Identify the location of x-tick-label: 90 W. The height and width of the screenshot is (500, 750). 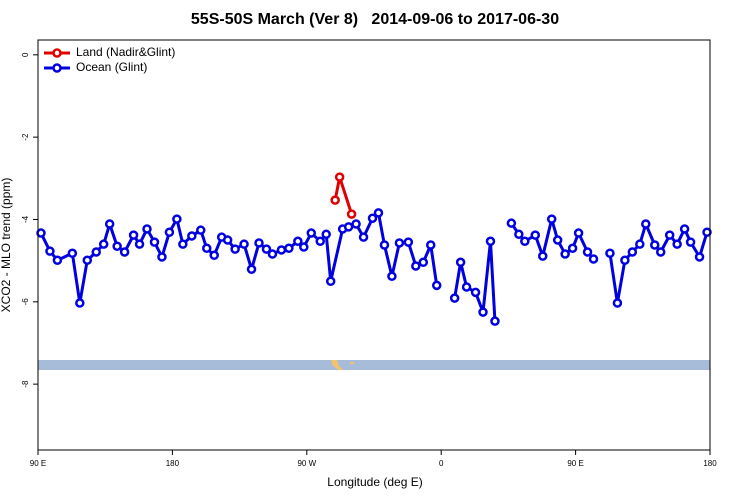
(306, 463).